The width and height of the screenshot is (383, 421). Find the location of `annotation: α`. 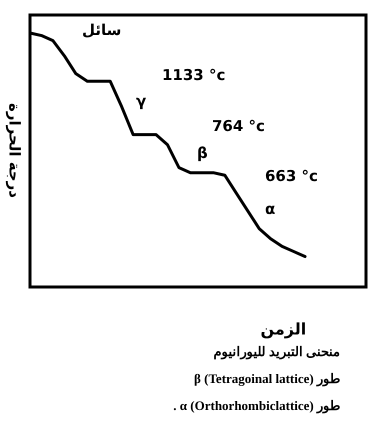

annotation: α is located at coordinates (270, 209).